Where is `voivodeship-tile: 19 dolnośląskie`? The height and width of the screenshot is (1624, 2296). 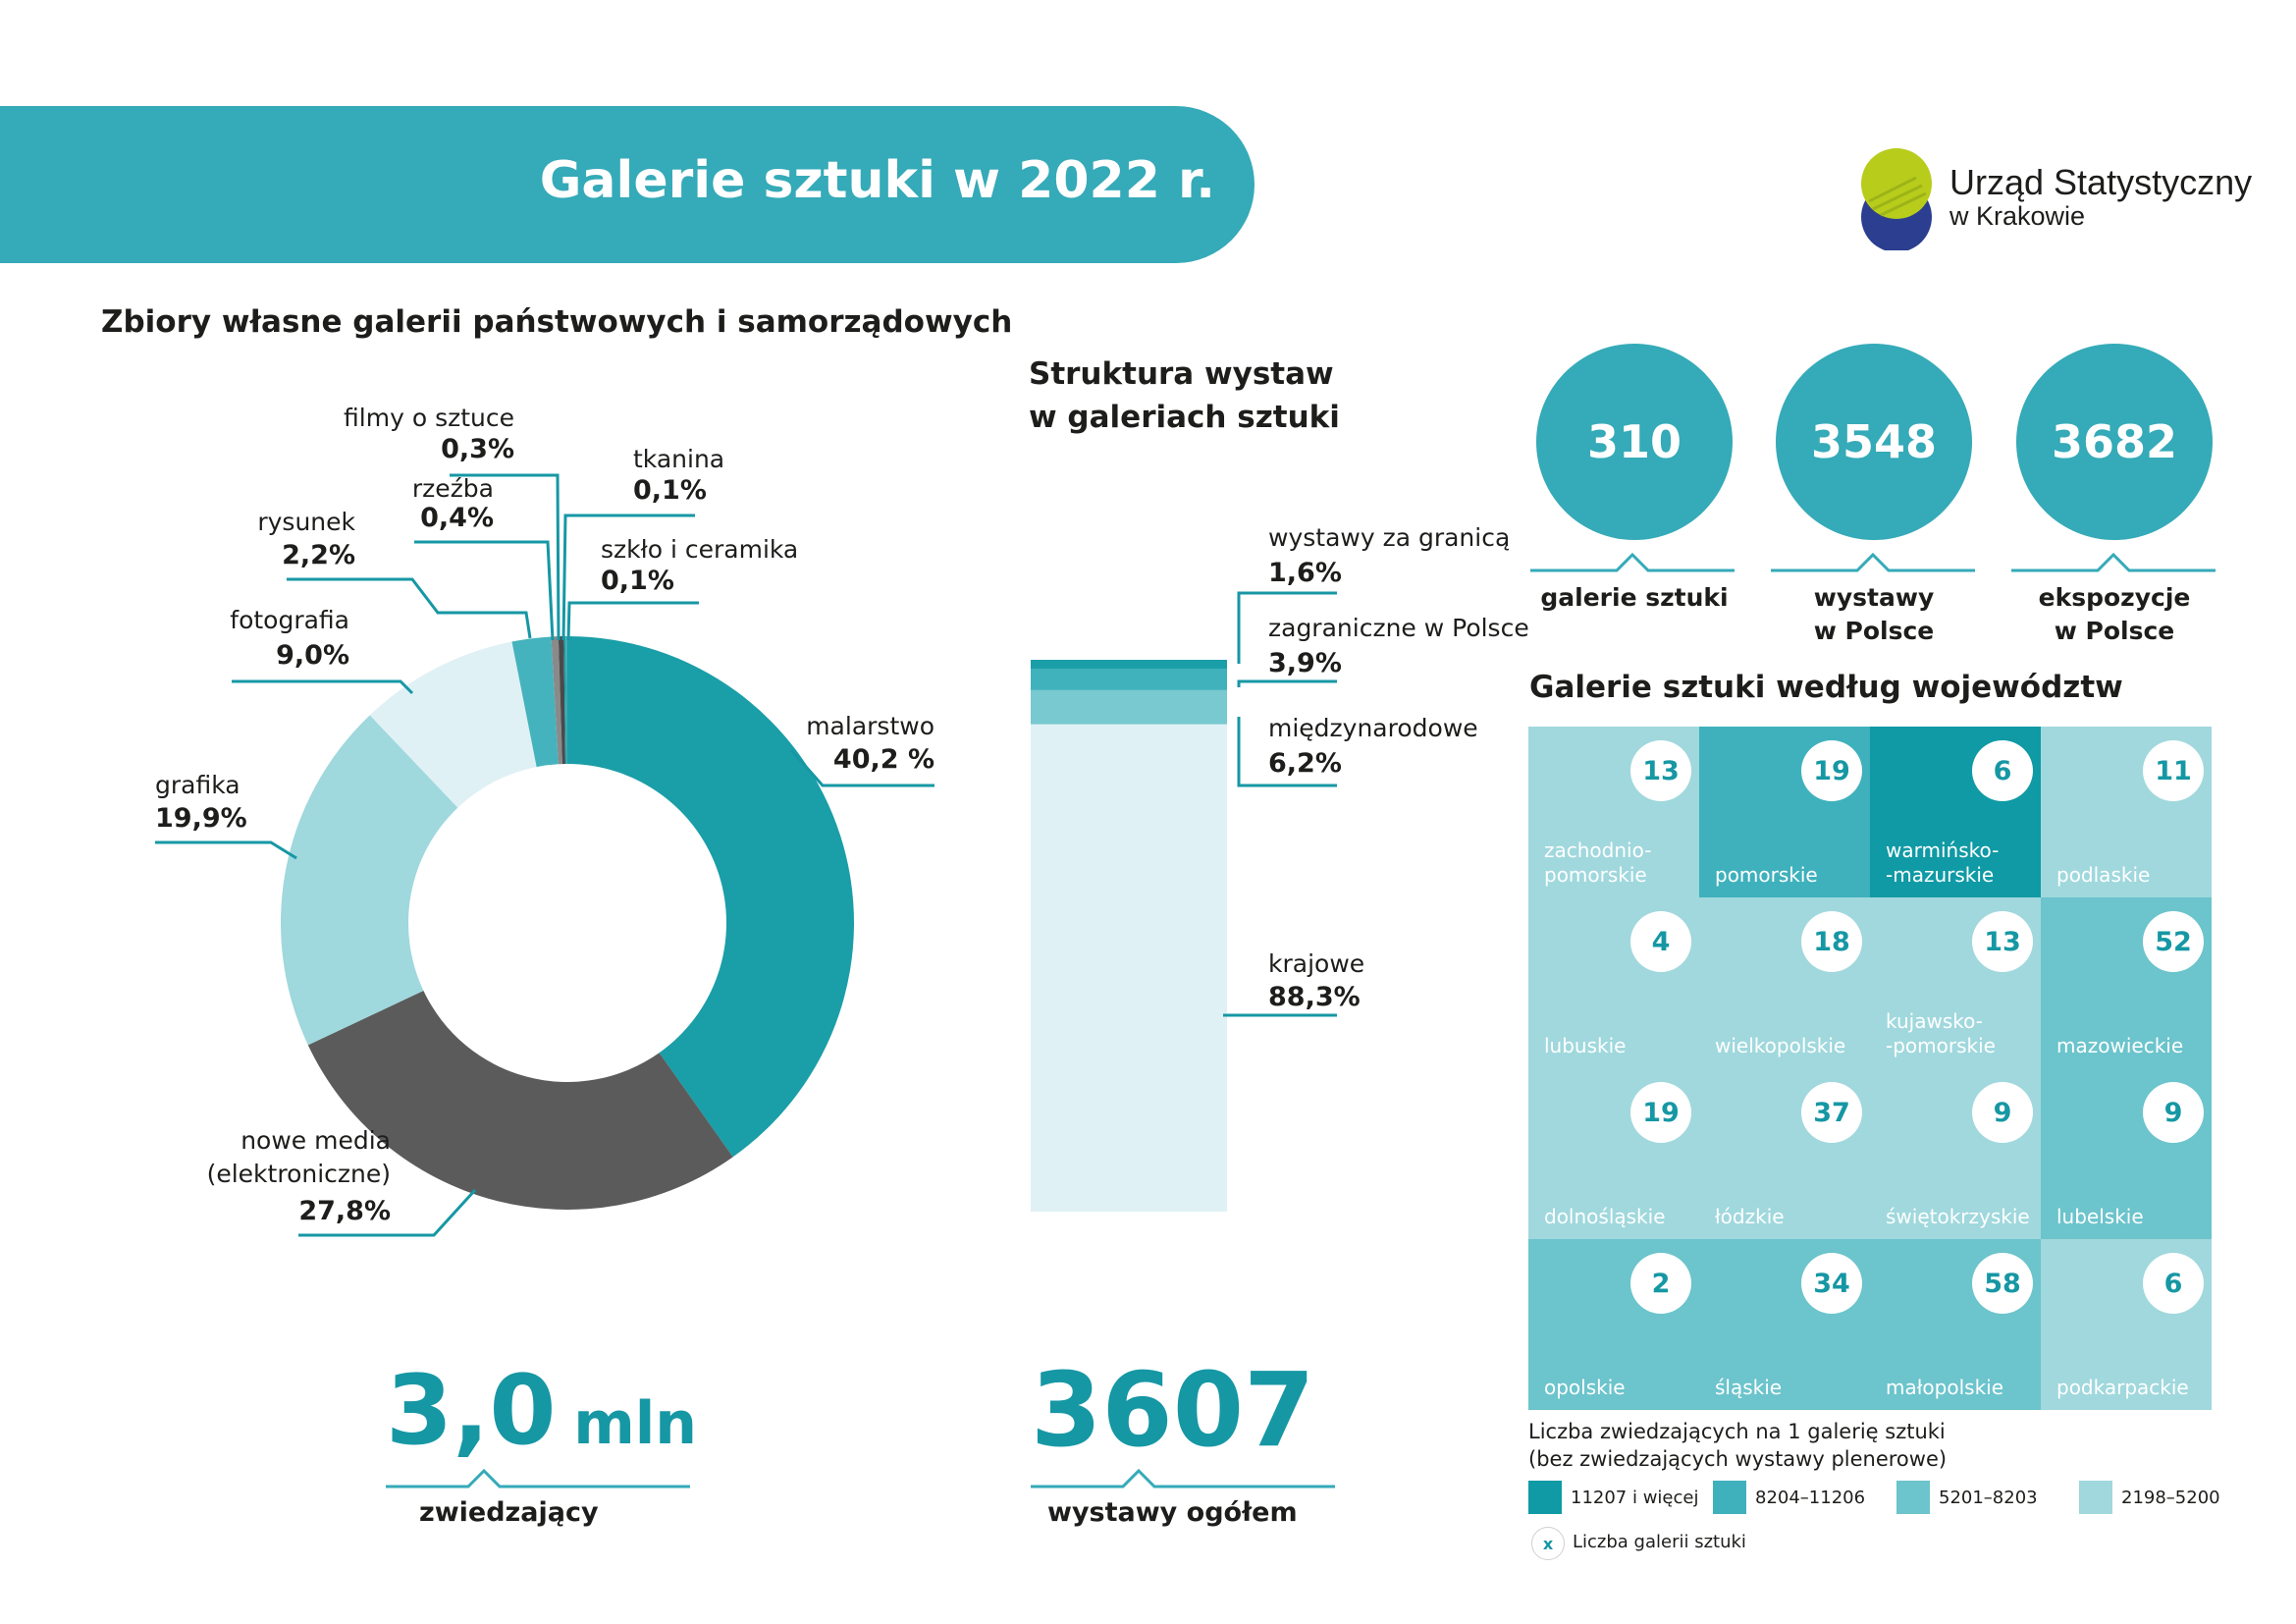
voivodeship-tile: 19 dolnośląskie is located at coordinates (1613, 1153).